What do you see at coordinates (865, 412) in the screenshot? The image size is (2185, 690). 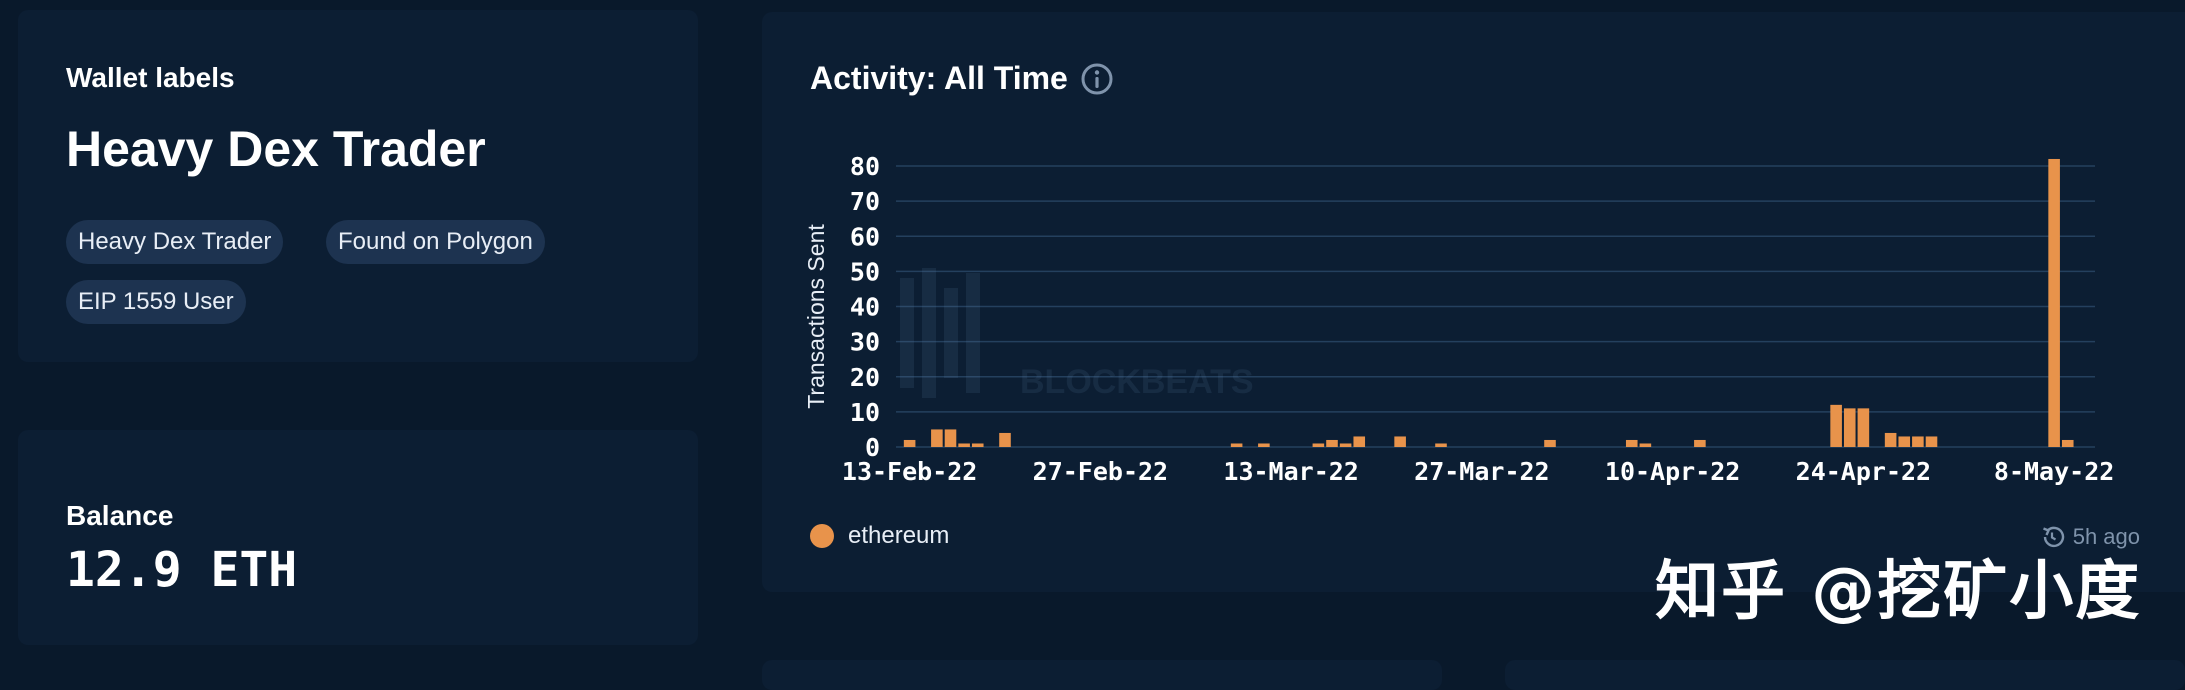 I see `y-tick-label: 10` at bounding box center [865, 412].